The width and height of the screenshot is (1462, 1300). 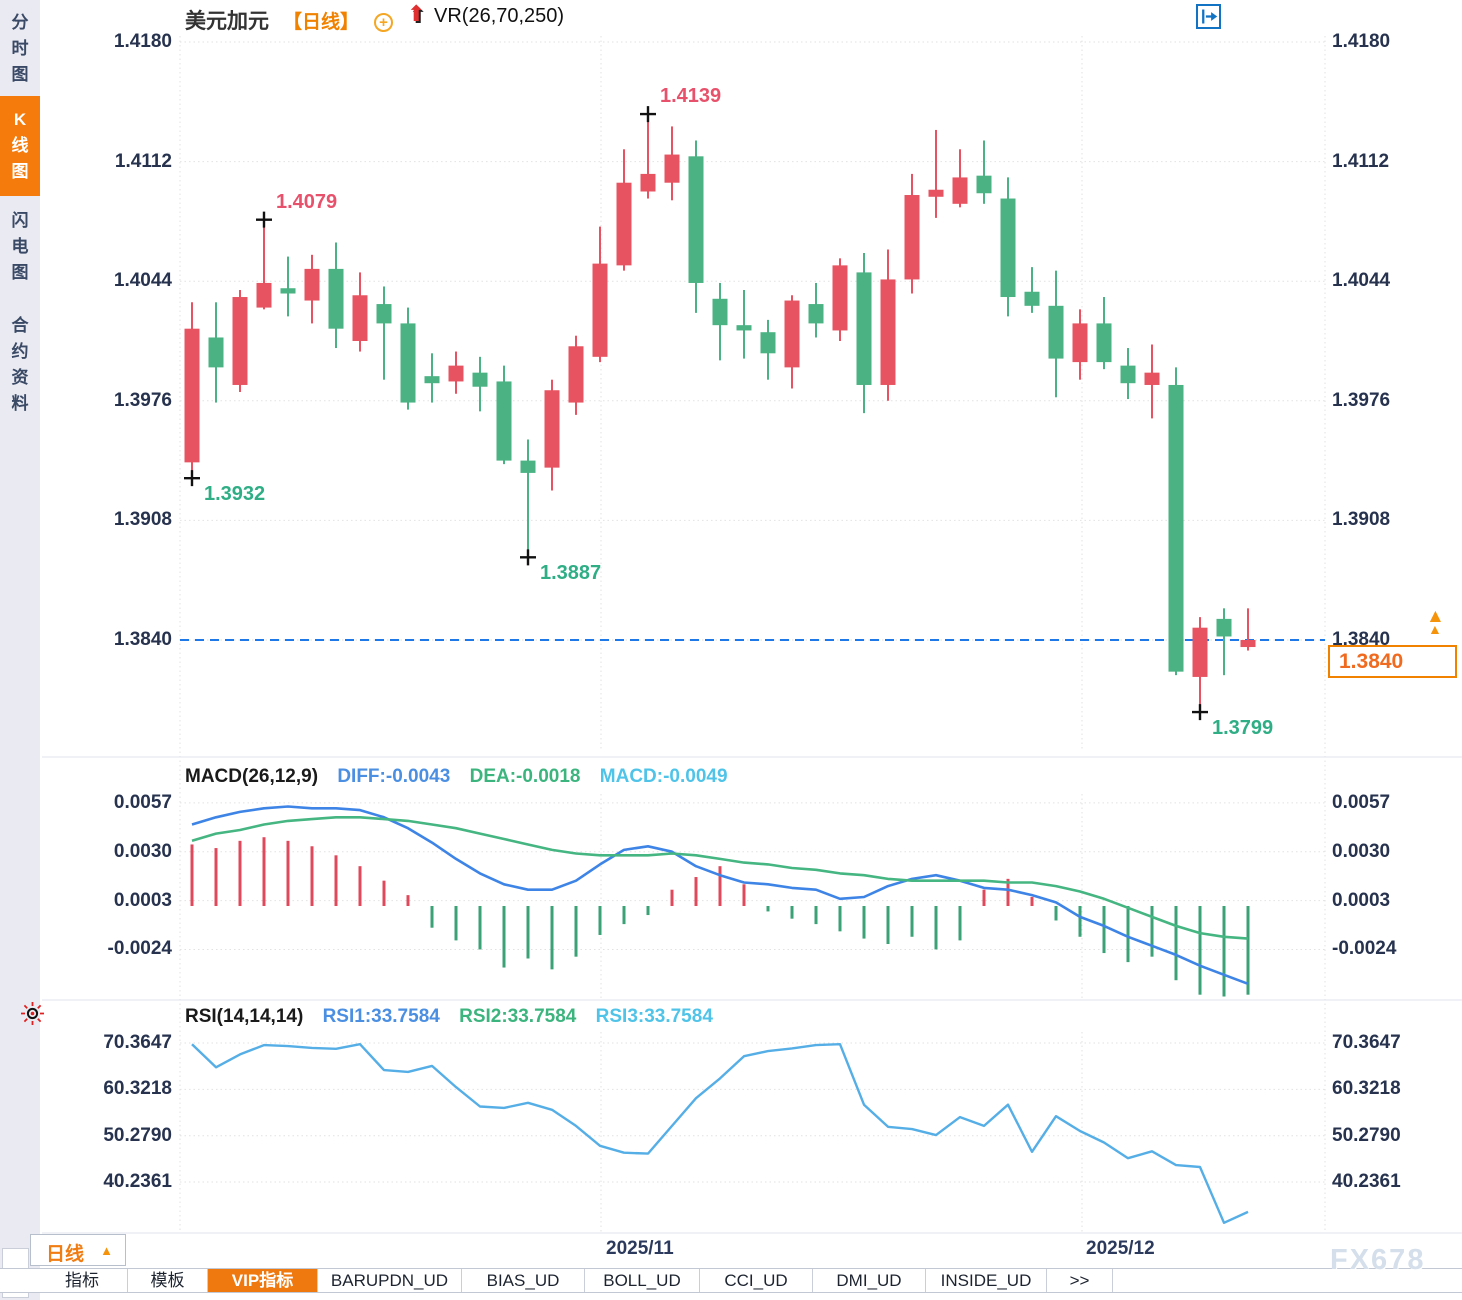 What do you see at coordinates (142, 520) in the screenshot?
I see `price-tick-label: 1.3908` at bounding box center [142, 520].